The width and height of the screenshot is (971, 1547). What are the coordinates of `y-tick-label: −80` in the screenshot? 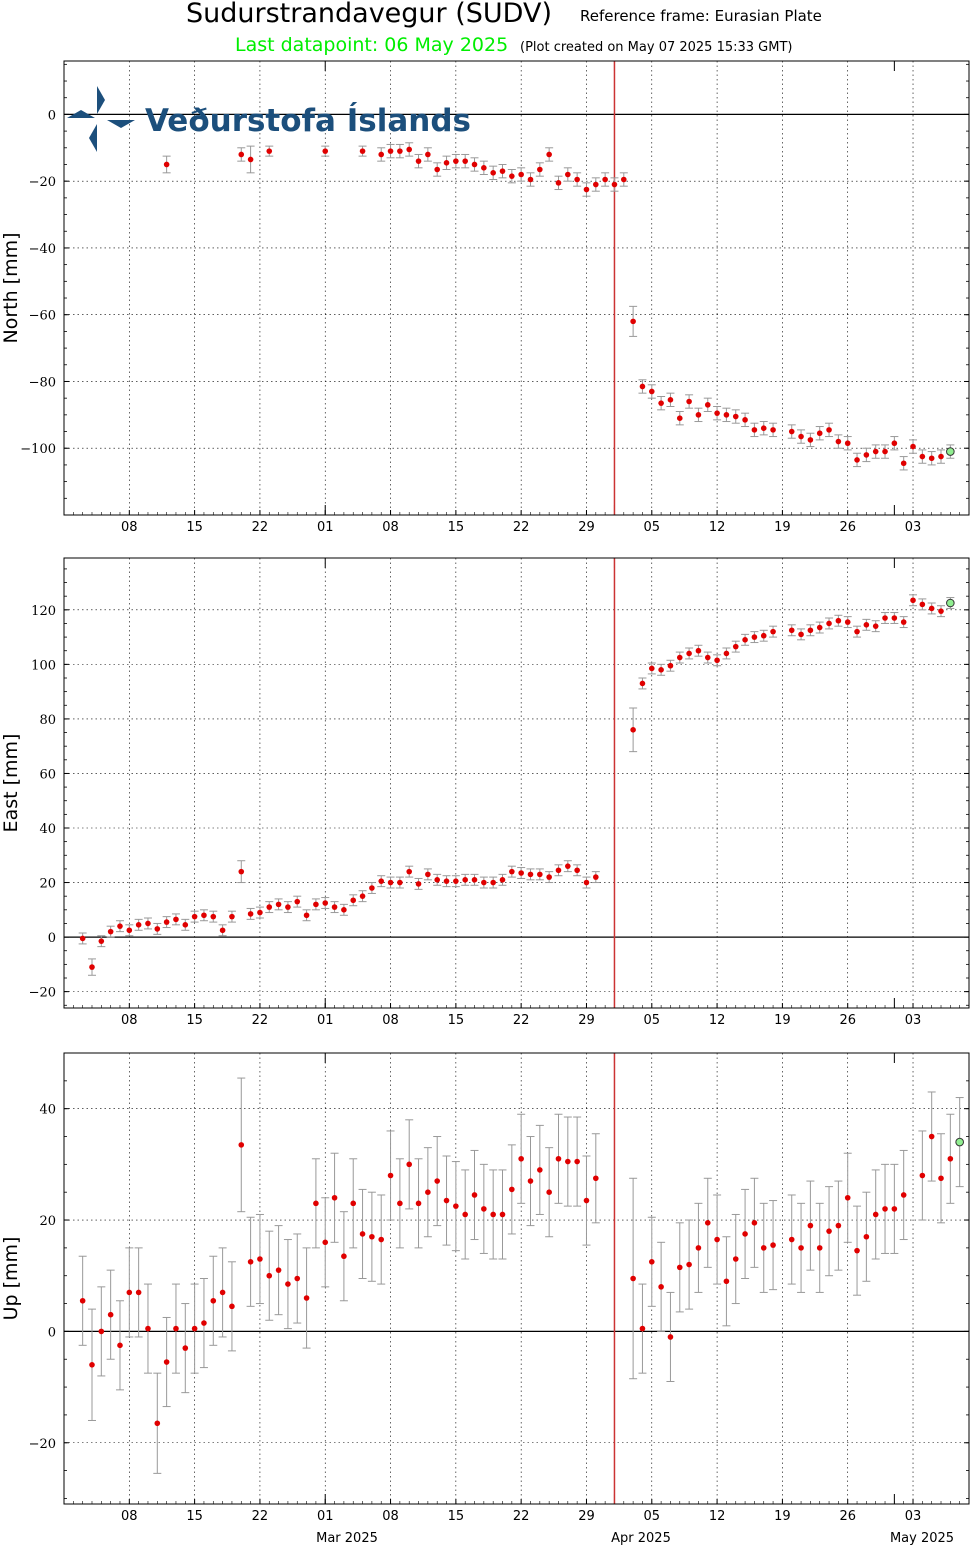 It's located at (42, 382).